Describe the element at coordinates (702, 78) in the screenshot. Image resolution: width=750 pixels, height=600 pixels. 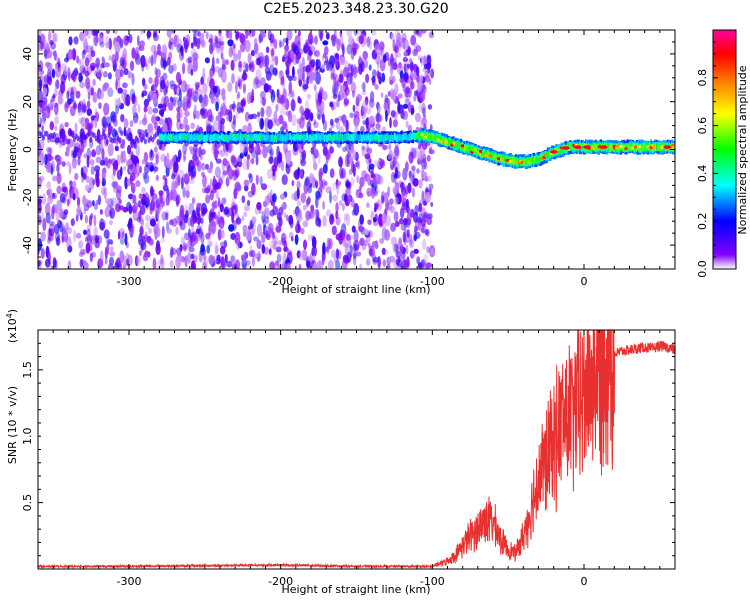
I see `colorbar-tick-label: 0.8` at that location.